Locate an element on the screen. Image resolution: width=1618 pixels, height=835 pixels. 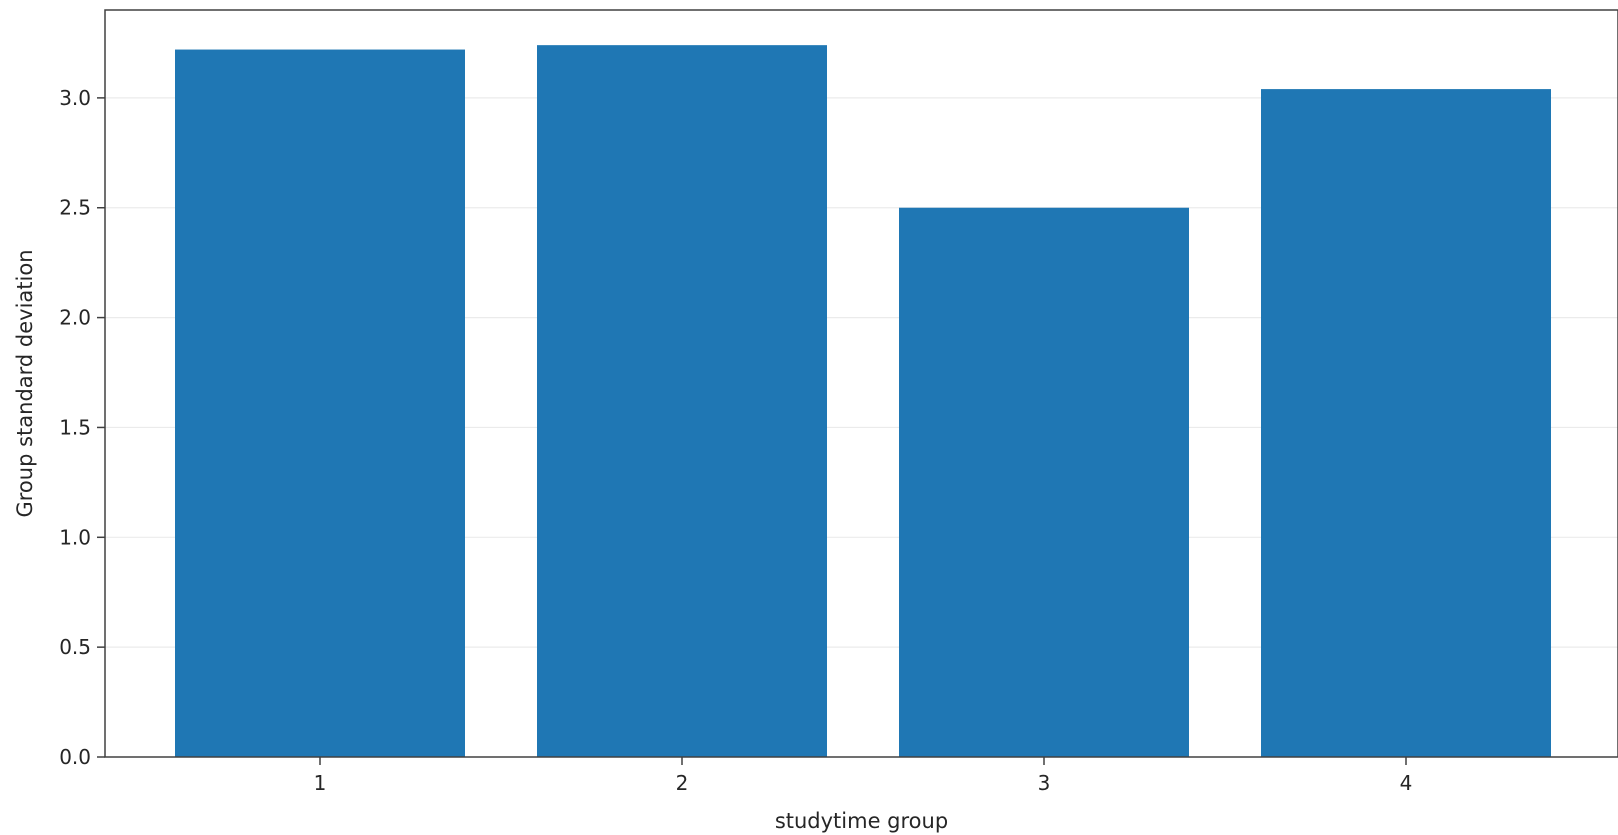
y-tick-label: 0.0 is located at coordinates (75, 757).